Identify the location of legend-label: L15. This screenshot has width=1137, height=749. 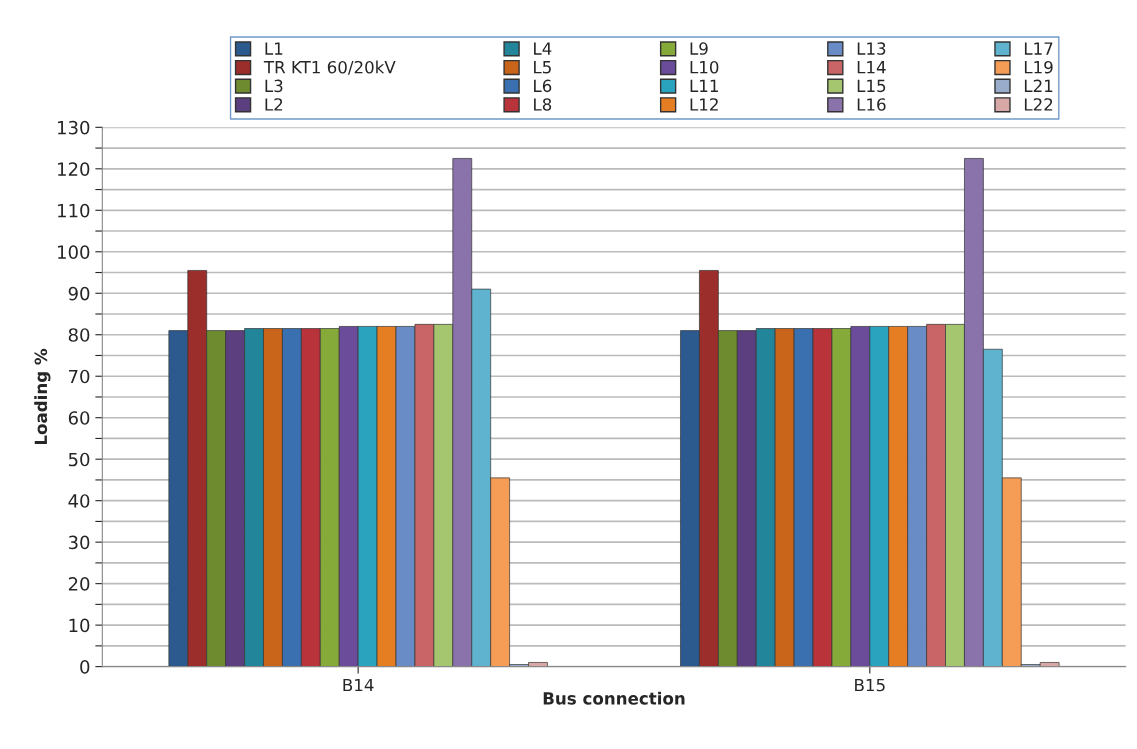
(871, 86).